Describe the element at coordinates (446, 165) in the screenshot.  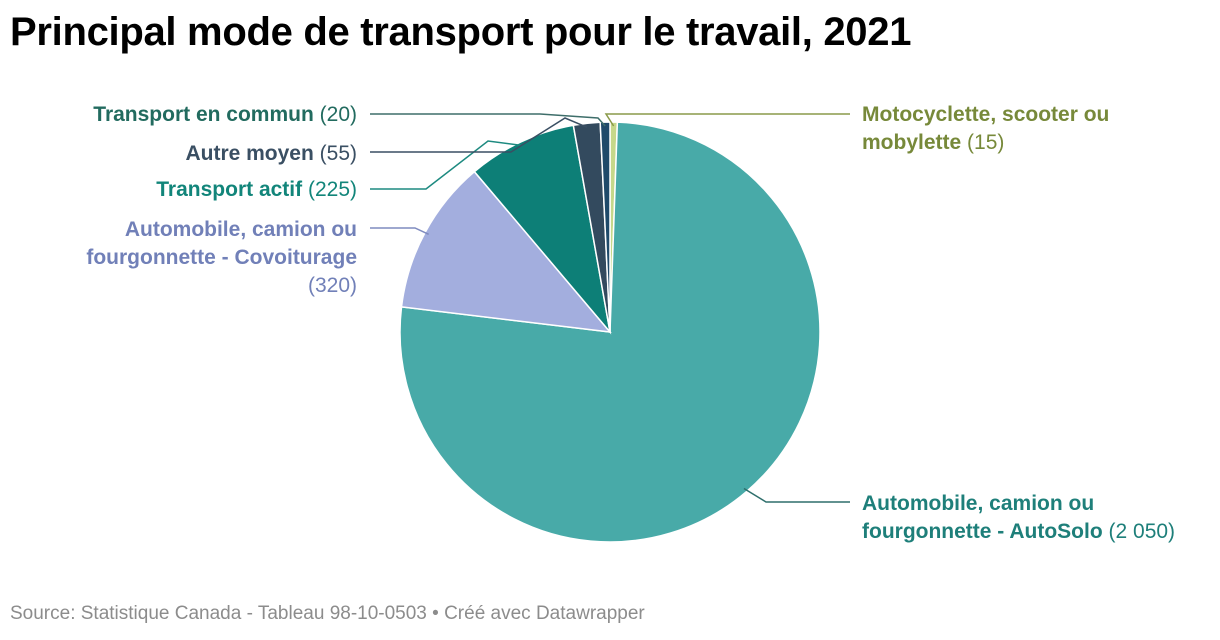
I see `leader-line-transport-actif` at that location.